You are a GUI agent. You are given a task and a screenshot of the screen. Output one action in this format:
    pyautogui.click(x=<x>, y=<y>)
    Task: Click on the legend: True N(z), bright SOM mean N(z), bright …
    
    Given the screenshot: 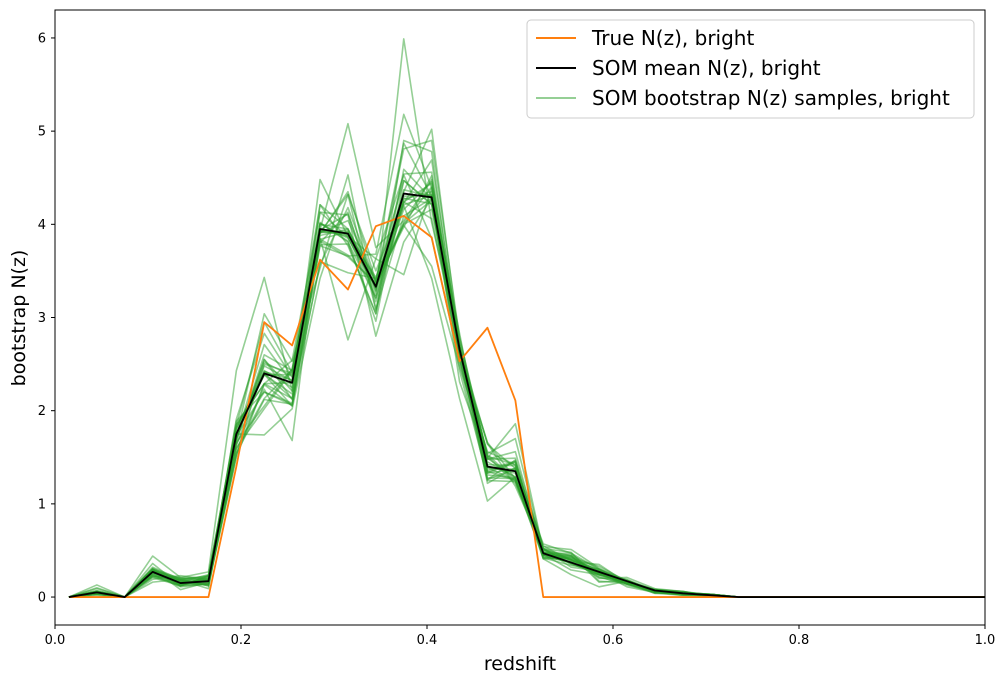 What is the action you would take?
    pyautogui.click(x=750, y=69)
    